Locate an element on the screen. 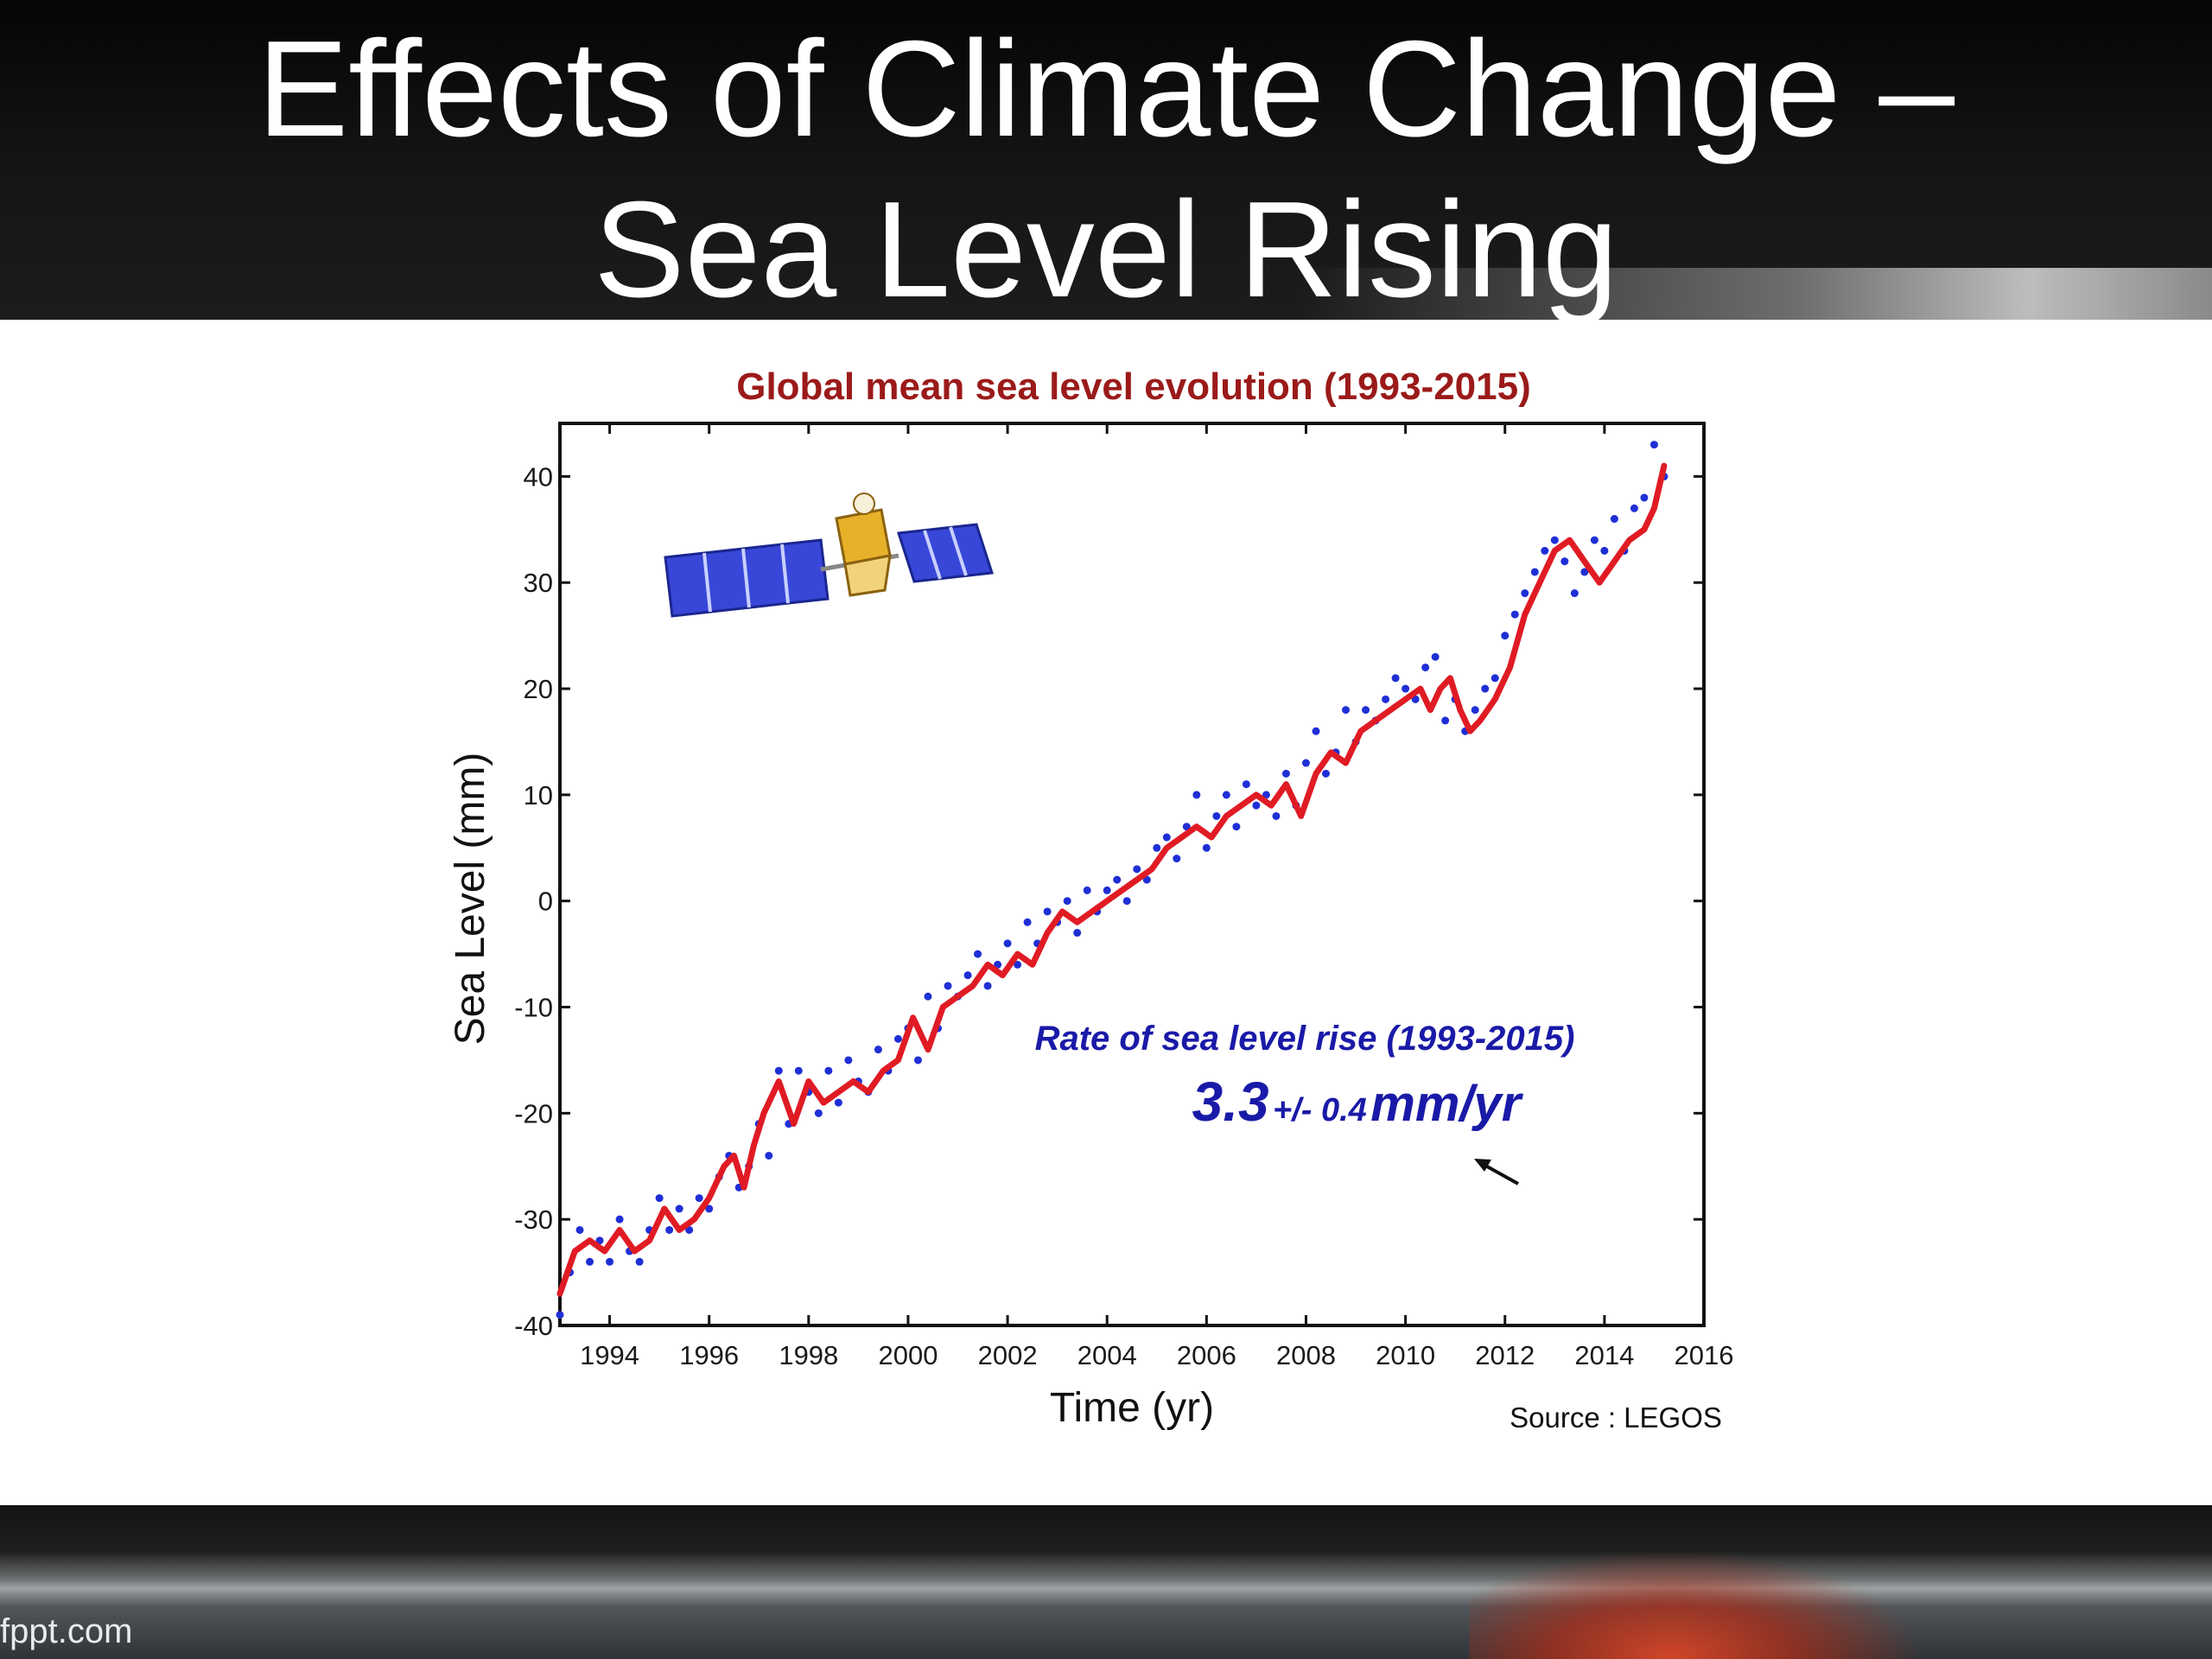 The image size is (2212, 1659). x-tick-label: 2006 is located at coordinates (1206, 1355).